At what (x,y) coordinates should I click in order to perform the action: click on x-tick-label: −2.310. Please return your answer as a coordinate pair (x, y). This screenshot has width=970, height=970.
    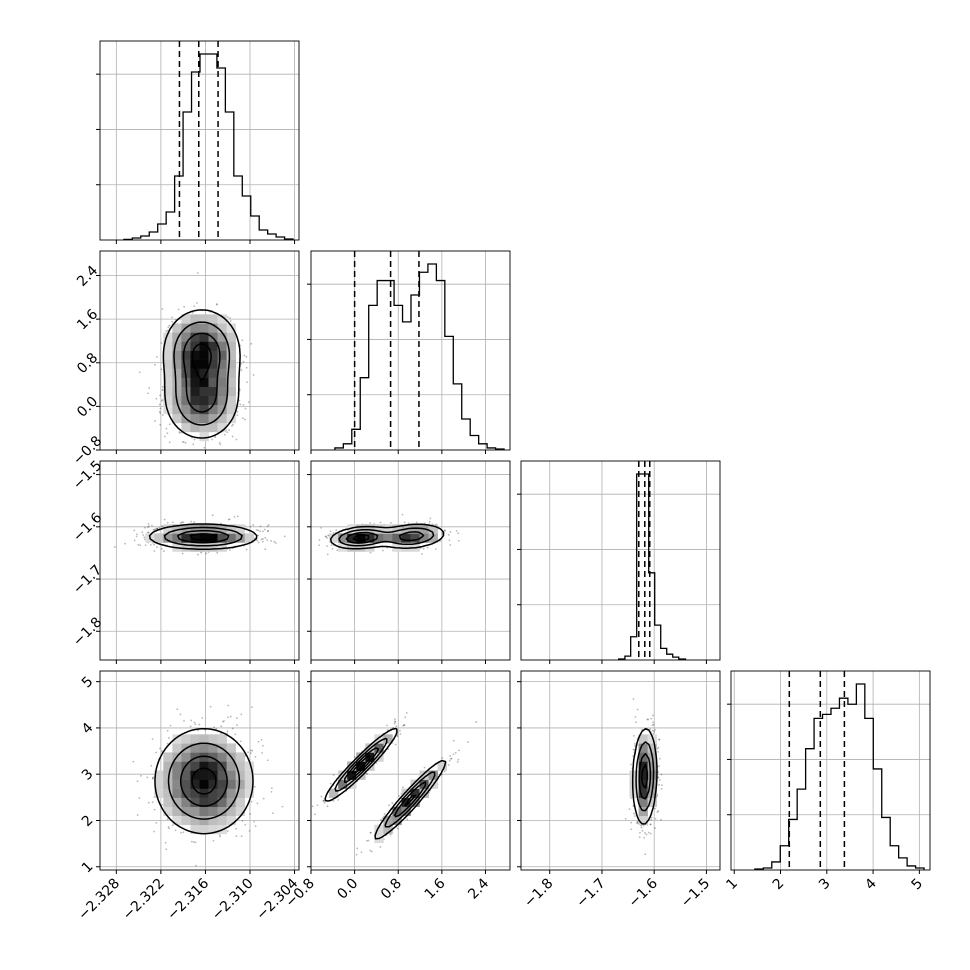
    Looking at the image, I should click on (233, 900).